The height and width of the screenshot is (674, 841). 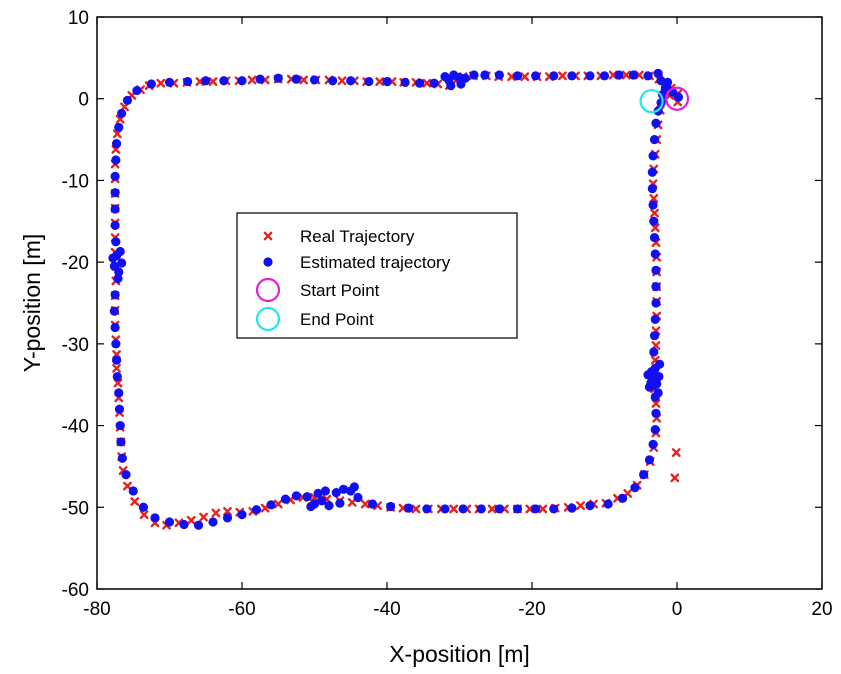 I want to click on legend-x-marker, so click(x=268, y=236).